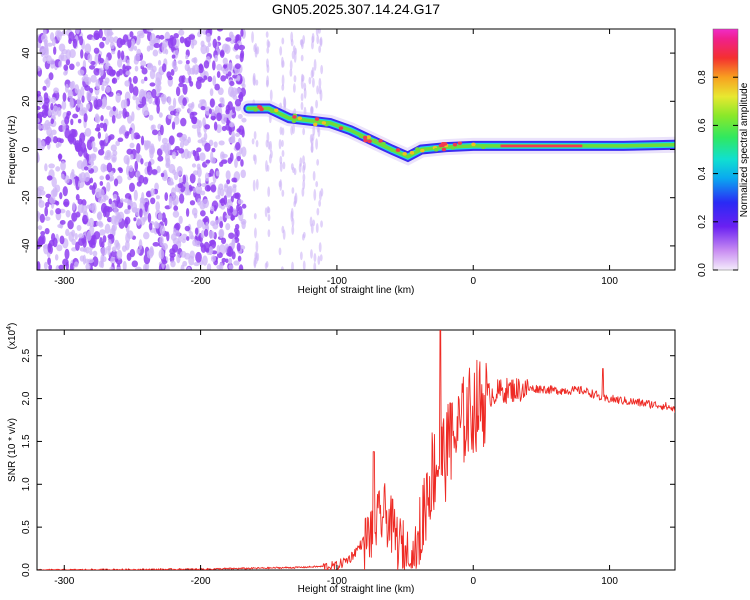 This screenshot has height=600, width=750. Describe the element at coordinates (717, 173) in the screenshot. I see `colorbar-ticks: 0.0 0.2 0.4 0.6 0.8` at that location.